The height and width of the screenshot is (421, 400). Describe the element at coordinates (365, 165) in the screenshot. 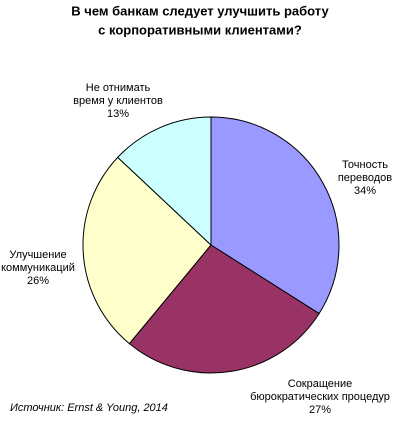

I see `slice-label: Точность` at that location.